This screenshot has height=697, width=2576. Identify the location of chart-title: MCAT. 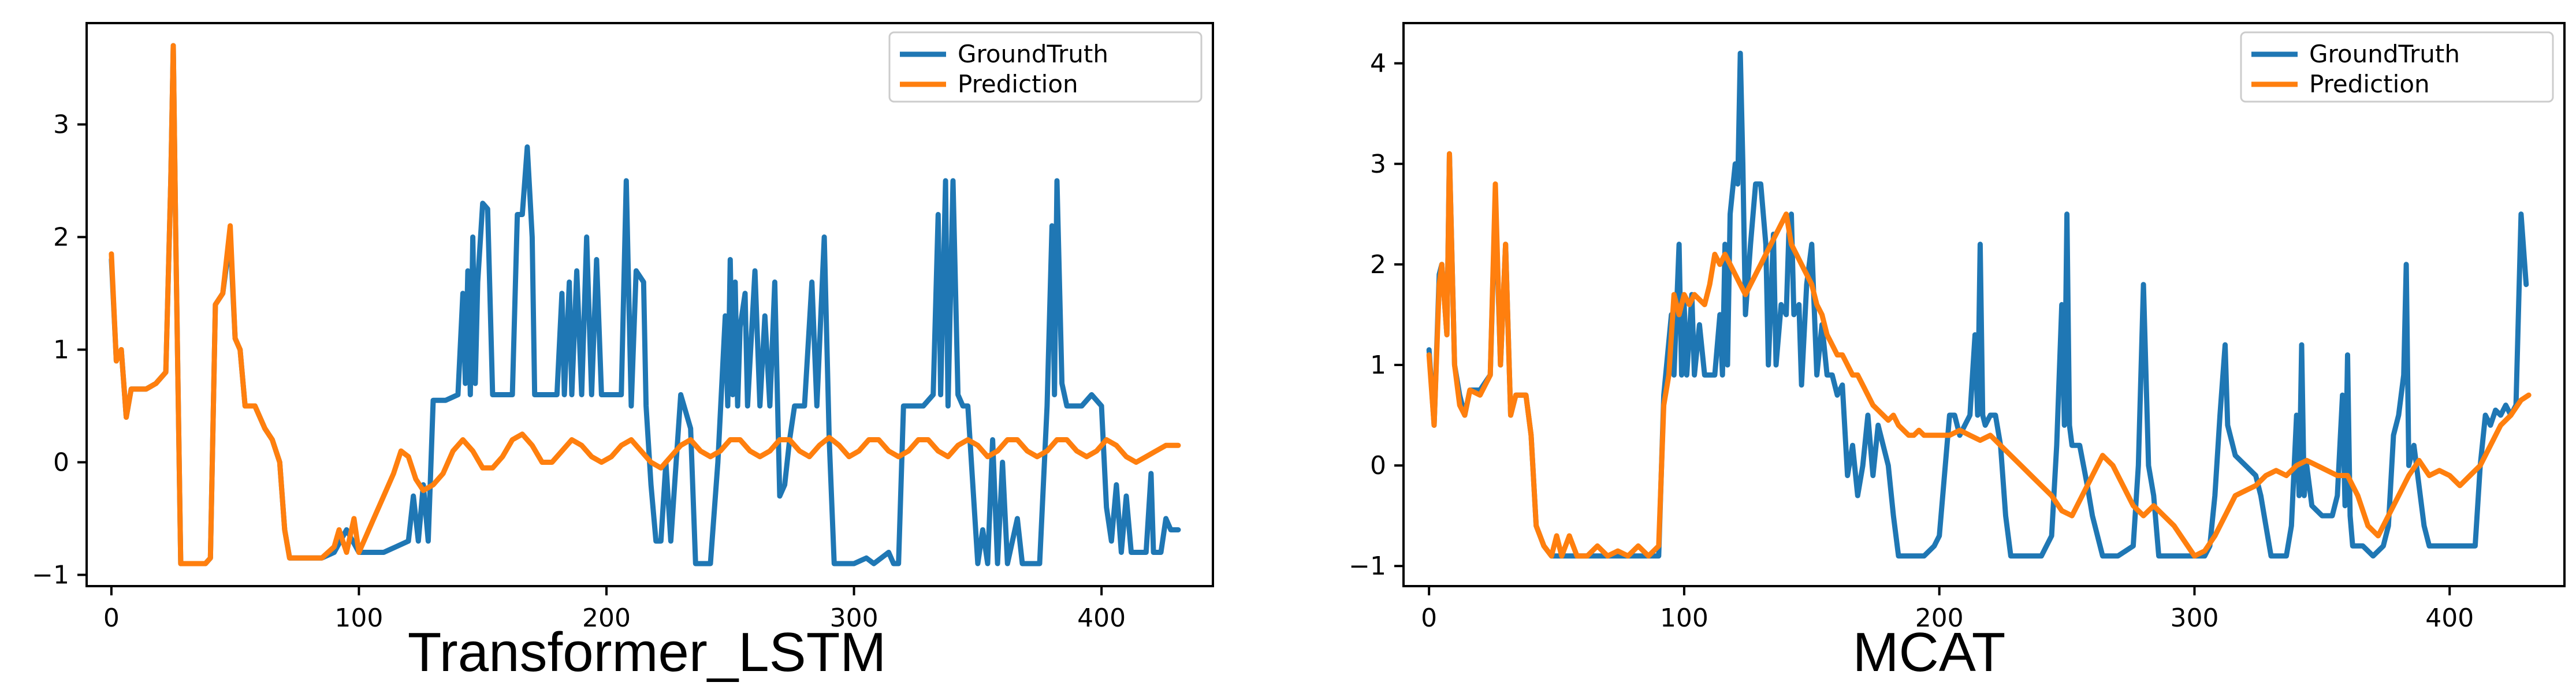
(1929, 652).